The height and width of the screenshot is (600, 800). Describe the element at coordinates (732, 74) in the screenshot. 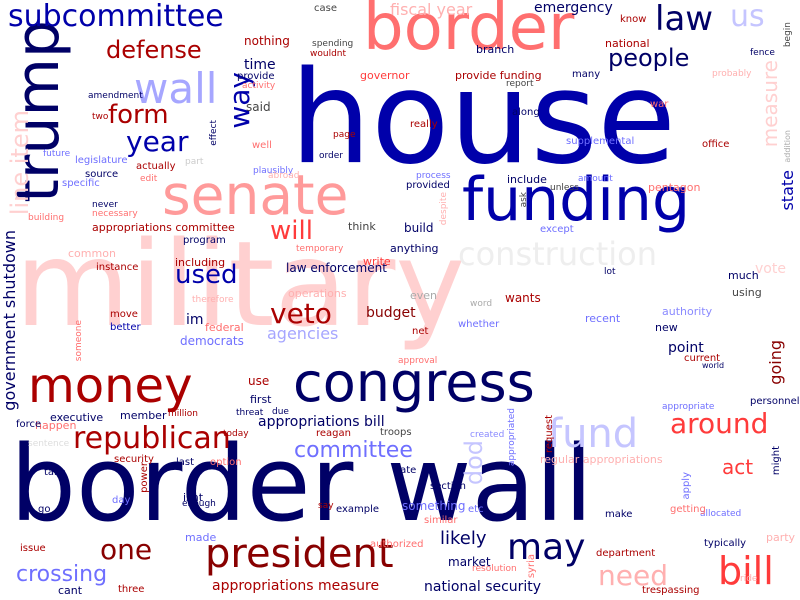

I see `cloud-word: probably` at that location.